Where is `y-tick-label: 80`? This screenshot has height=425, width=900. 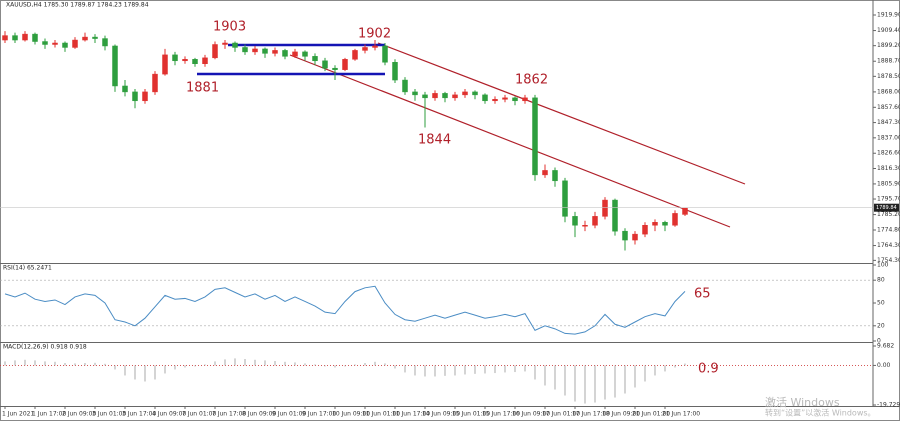
y-tick-label: 80 is located at coordinates (881, 280).